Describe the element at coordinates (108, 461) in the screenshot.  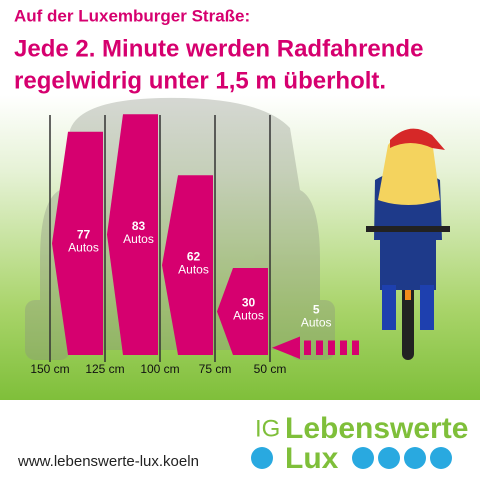
I see `url: www.lebenswerte-lux.koeln` at that location.